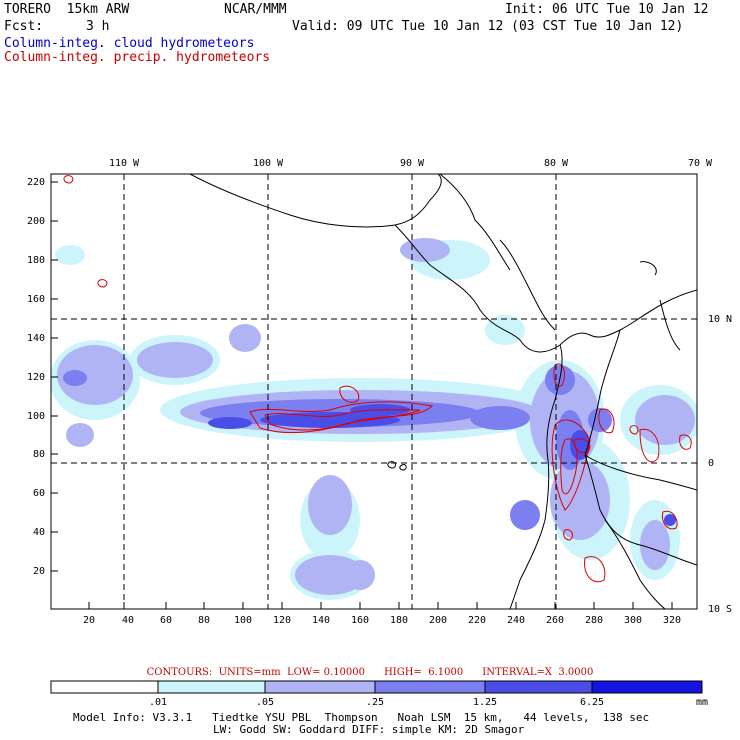  Describe the element at coordinates (268, 163) in the screenshot. I see `lon-label-100w: 100 W` at that location.